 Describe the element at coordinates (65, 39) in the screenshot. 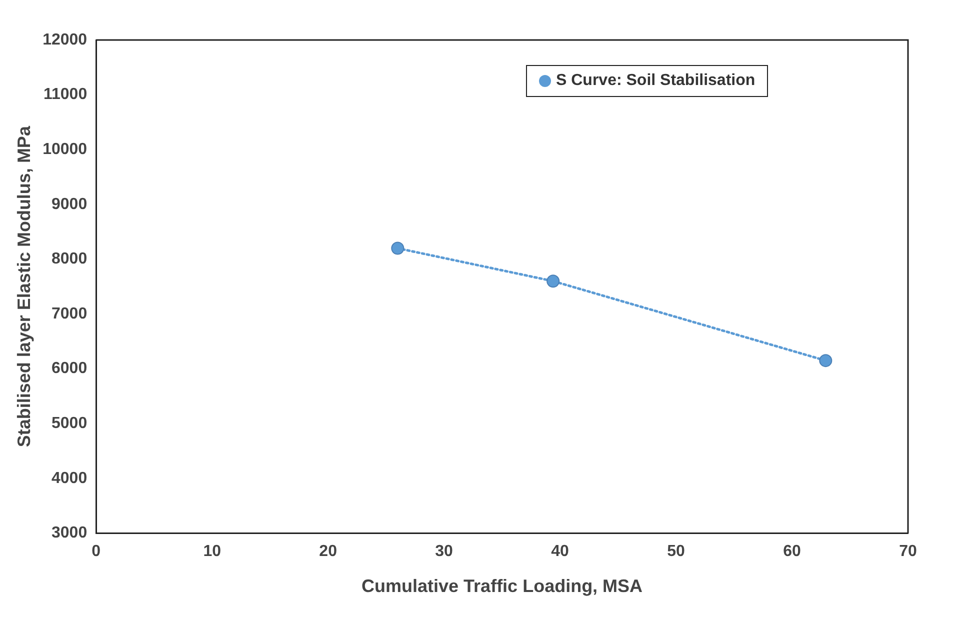

I see `y-tick-label: 12000` at that location.